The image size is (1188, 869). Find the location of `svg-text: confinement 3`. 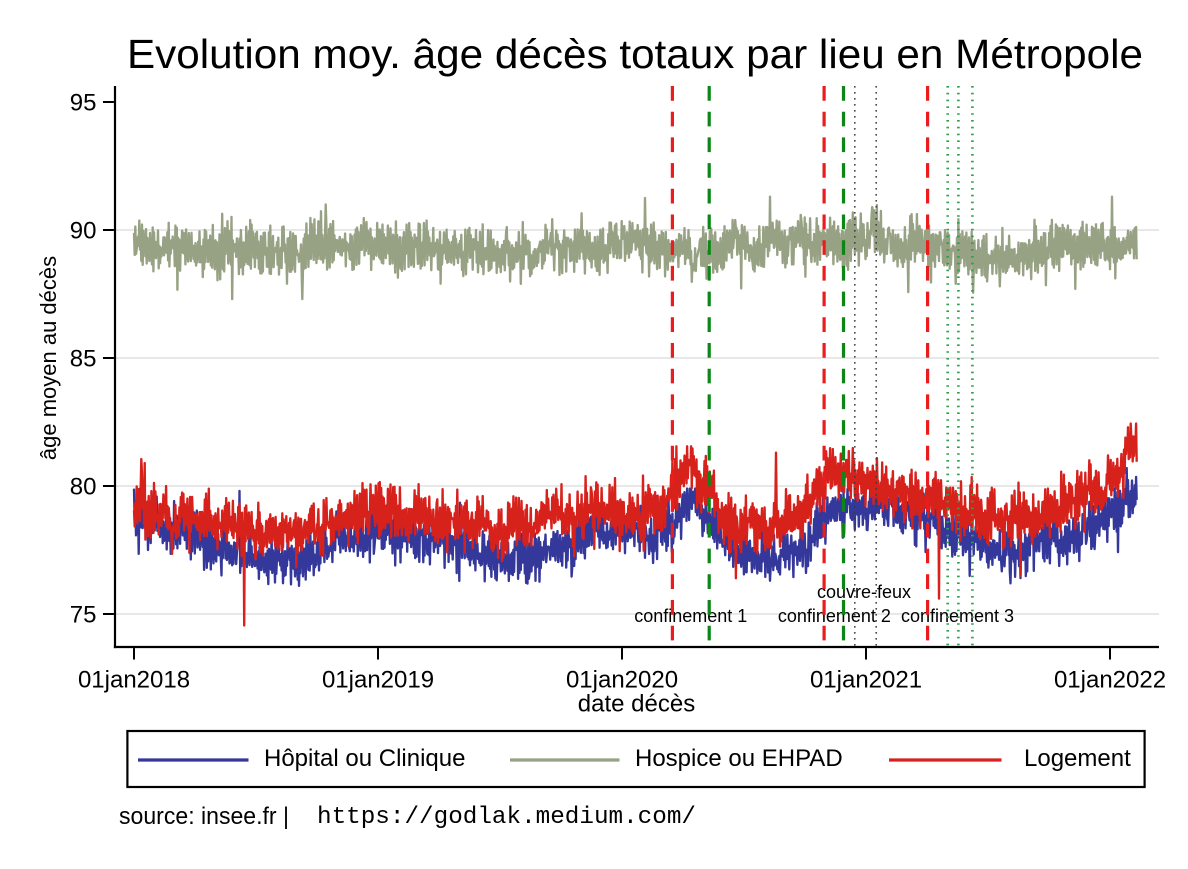

svg-text: confinement 3 is located at coordinates (957, 616).